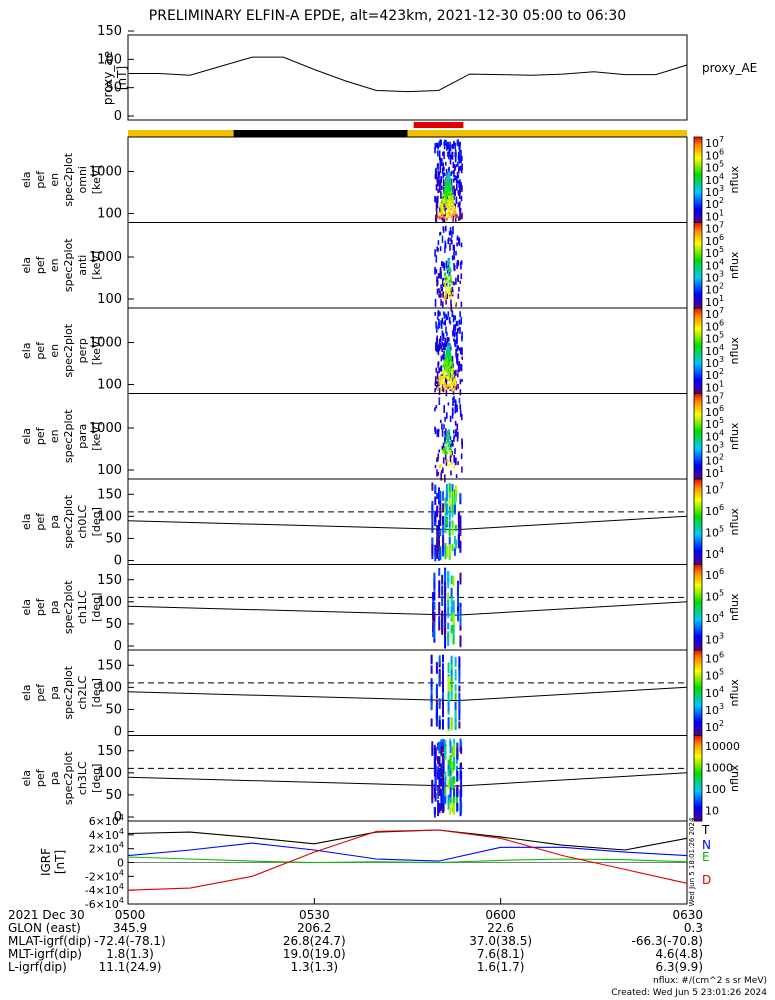 The height and width of the screenshot is (1000, 775). What do you see at coordinates (68, 607) in the screenshot?
I see `pa-1-ylabel-line: spec2plot` at bounding box center [68, 607].